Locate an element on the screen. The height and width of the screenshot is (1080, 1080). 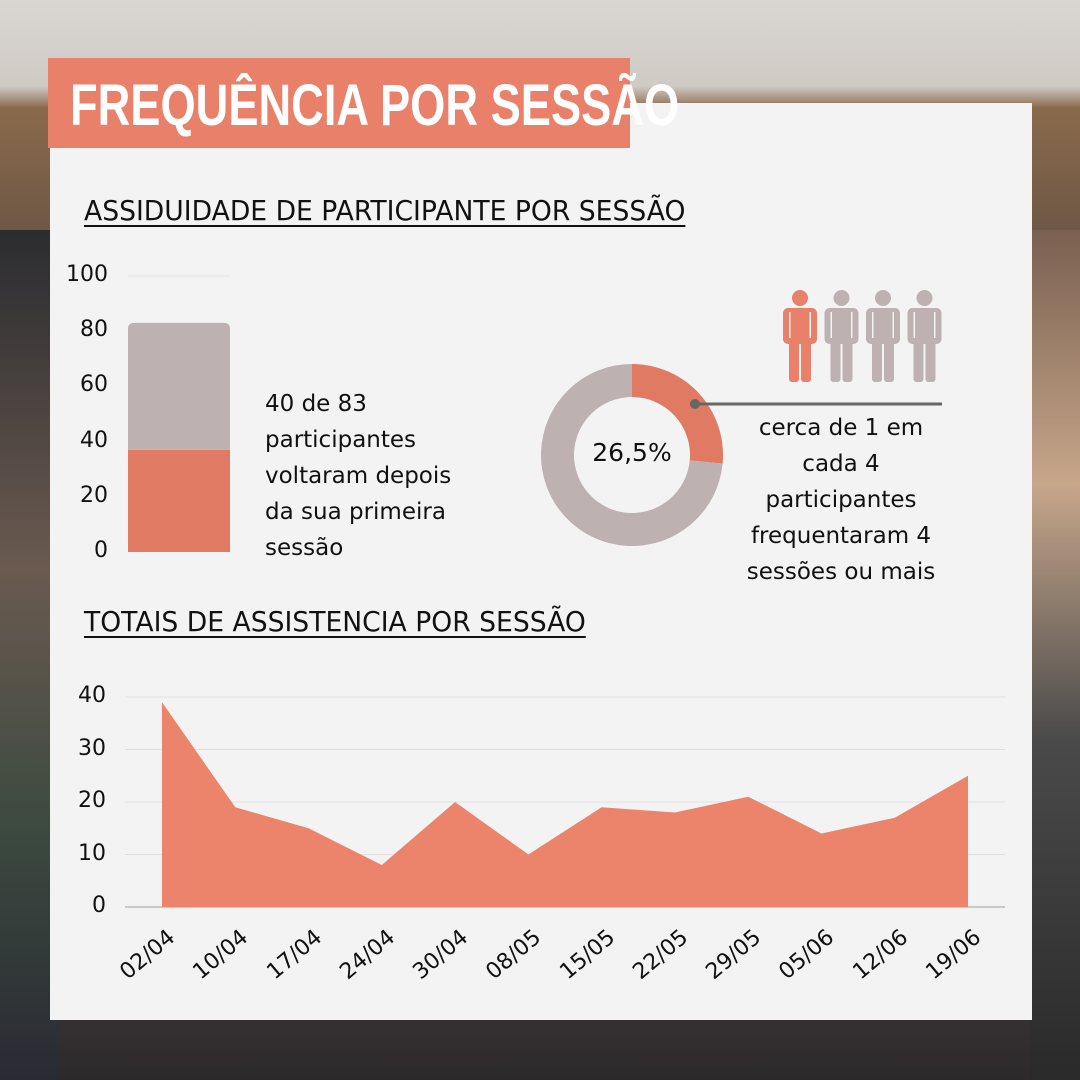
section1-heading: ASSIDUIDADE DE PARTICIPANTE POR SESSÃO is located at coordinates (385, 210).